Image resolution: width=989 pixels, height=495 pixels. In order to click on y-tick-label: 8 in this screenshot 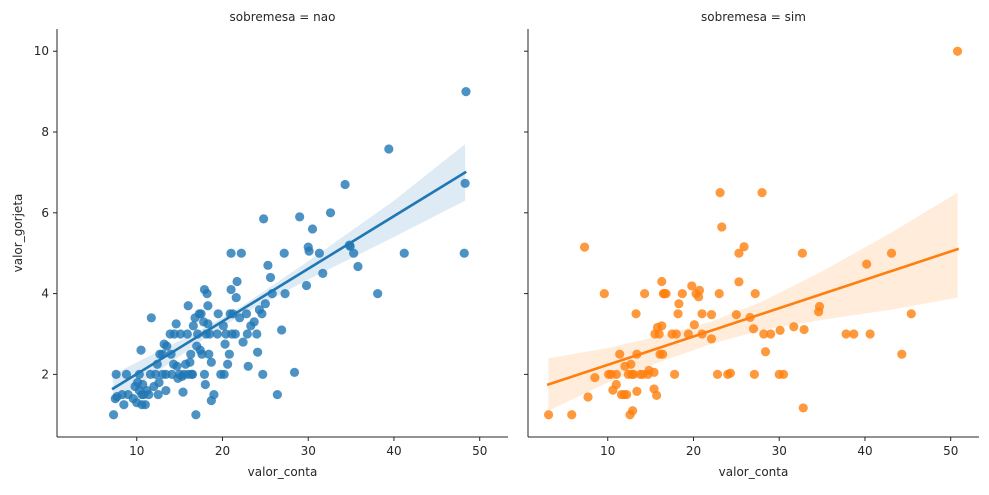, I will do `click(45, 132)`.